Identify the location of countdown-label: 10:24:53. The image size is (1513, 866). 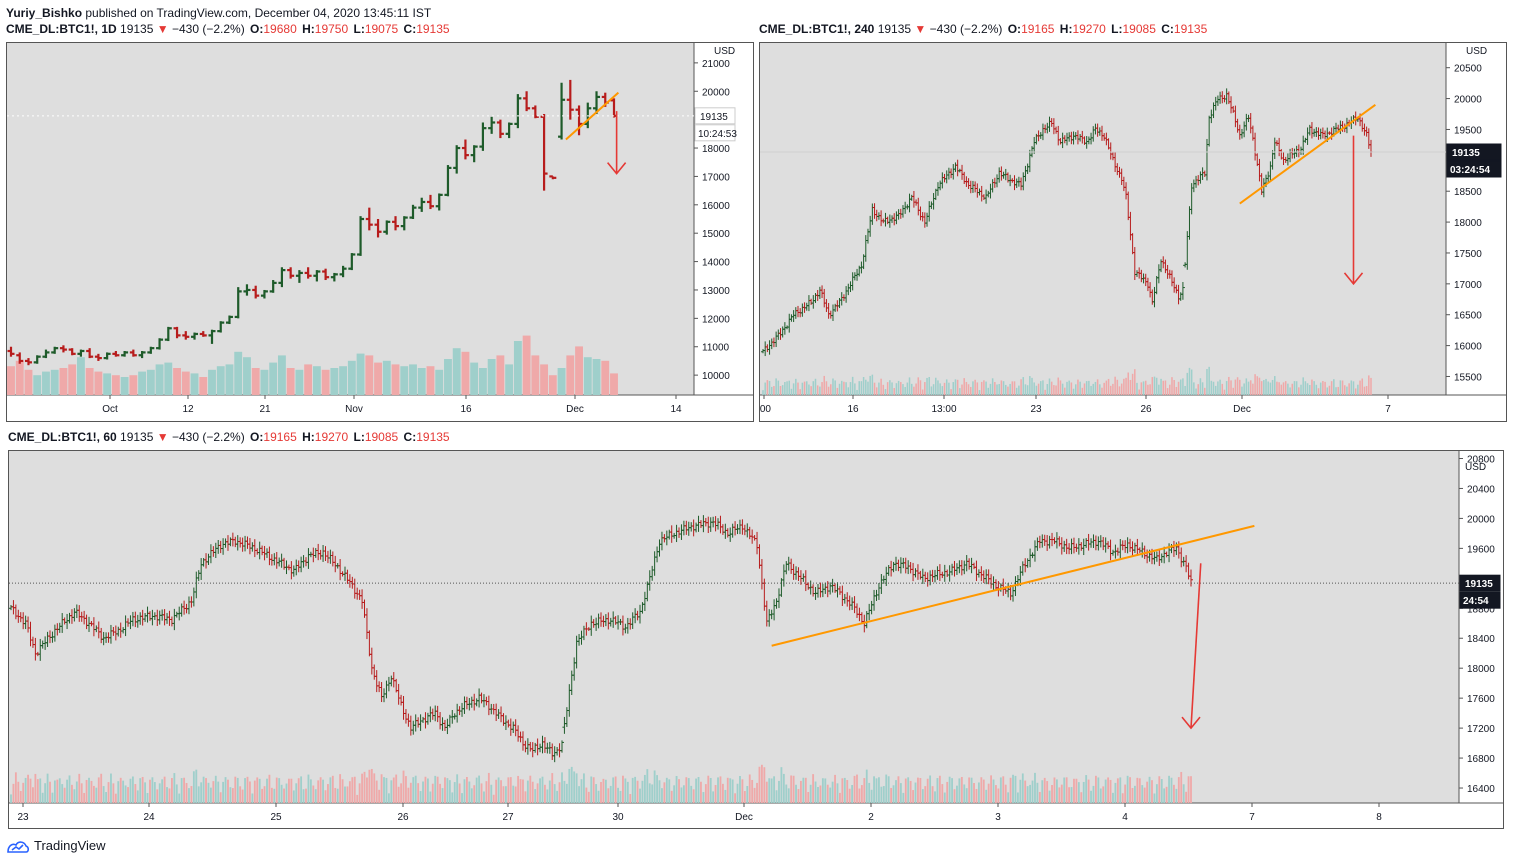
(717, 134).